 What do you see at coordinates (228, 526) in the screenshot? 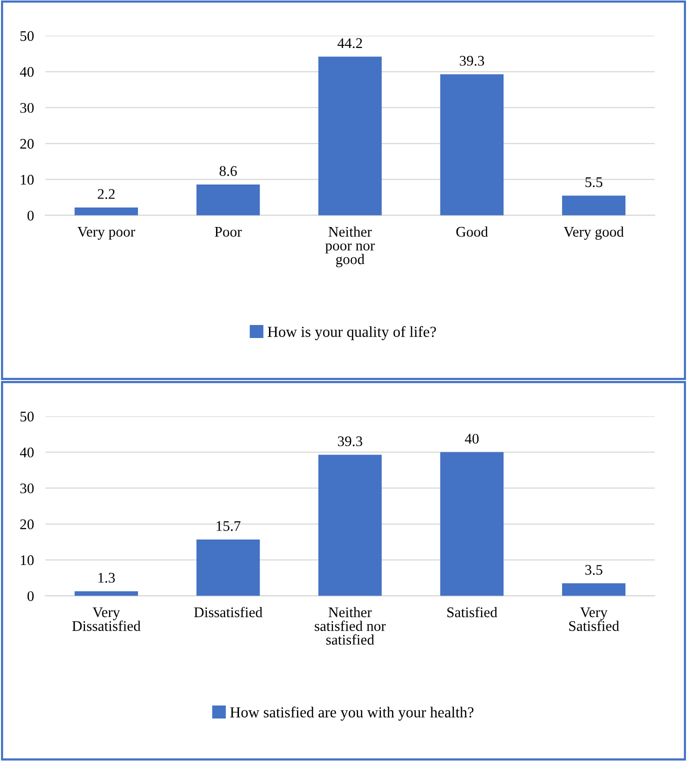
I see `data-label: 15.7` at bounding box center [228, 526].